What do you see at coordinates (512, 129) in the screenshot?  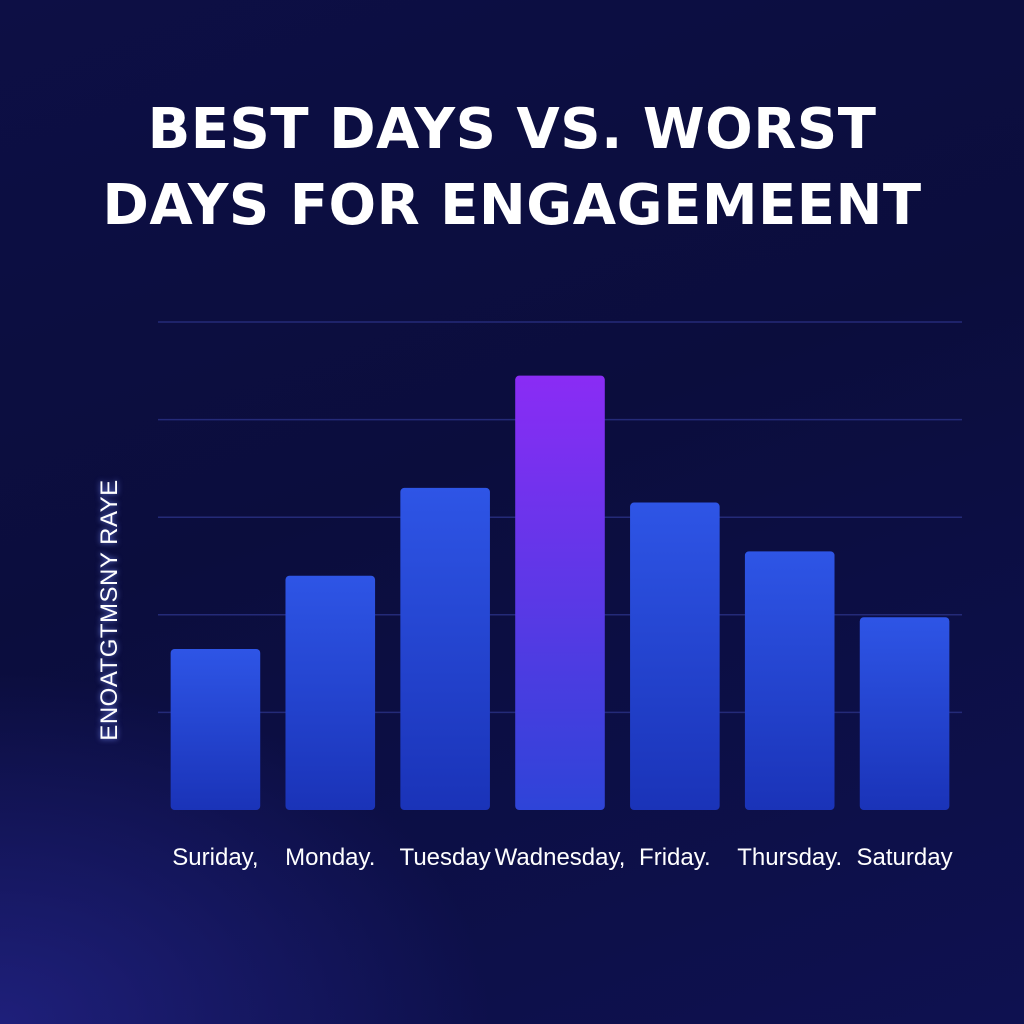 I see `chart-title-line-1: BEST DAYS VS. WORST` at bounding box center [512, 129].